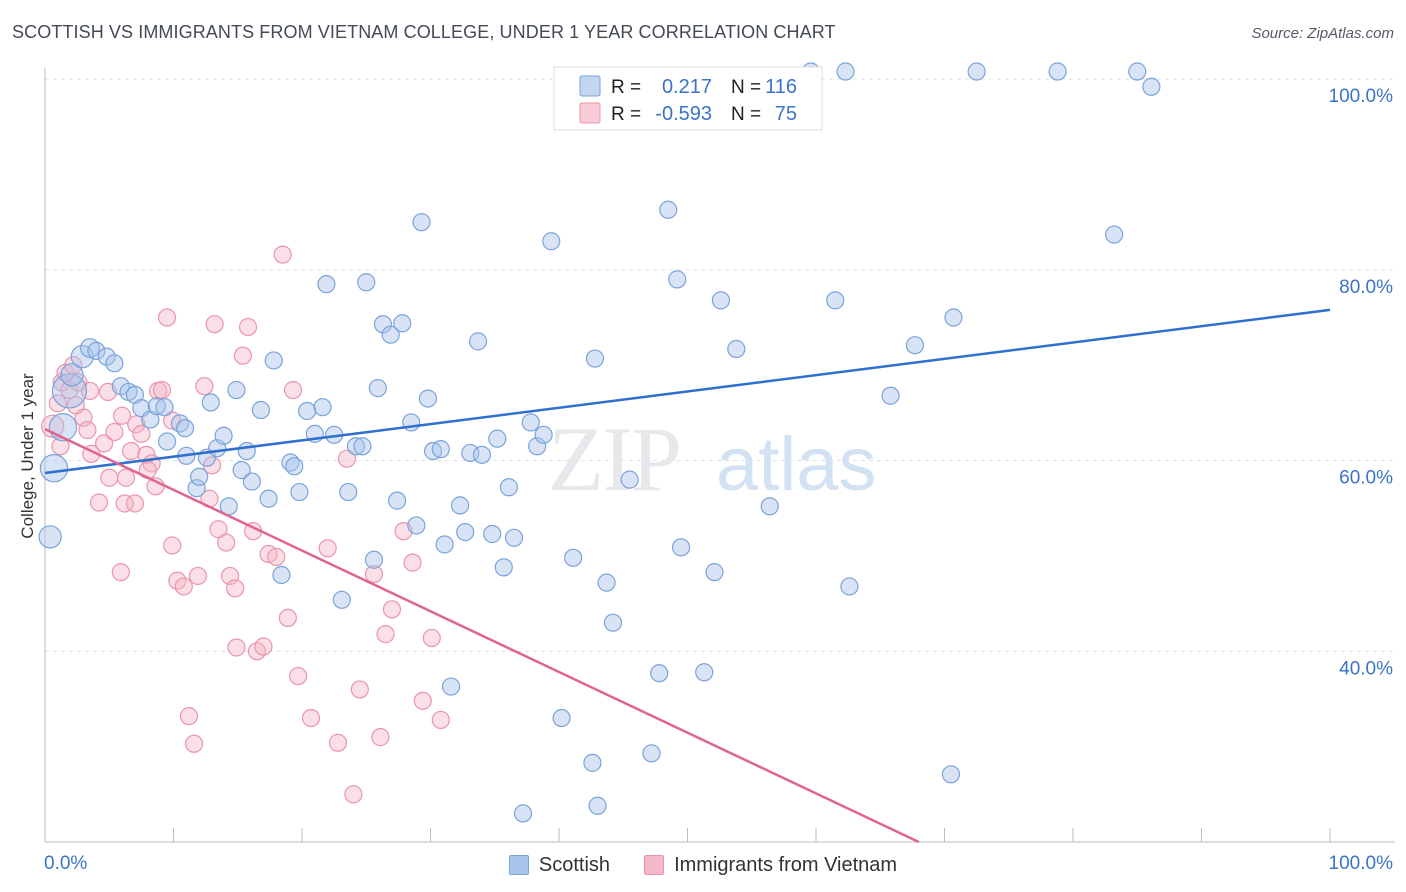 The width and height of the screenshot is (1406, 892). What do you see at coordinates (712, 459) in the screenshot?
I see `watermark: ZIP atlas` at bounding box center [712, 459].